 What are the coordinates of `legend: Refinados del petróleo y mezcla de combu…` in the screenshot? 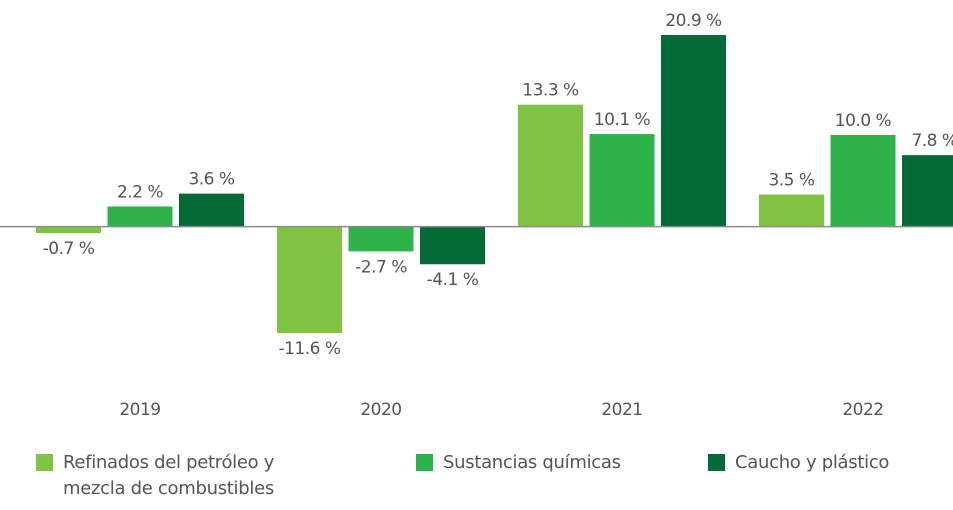 It's located at (494, 476).